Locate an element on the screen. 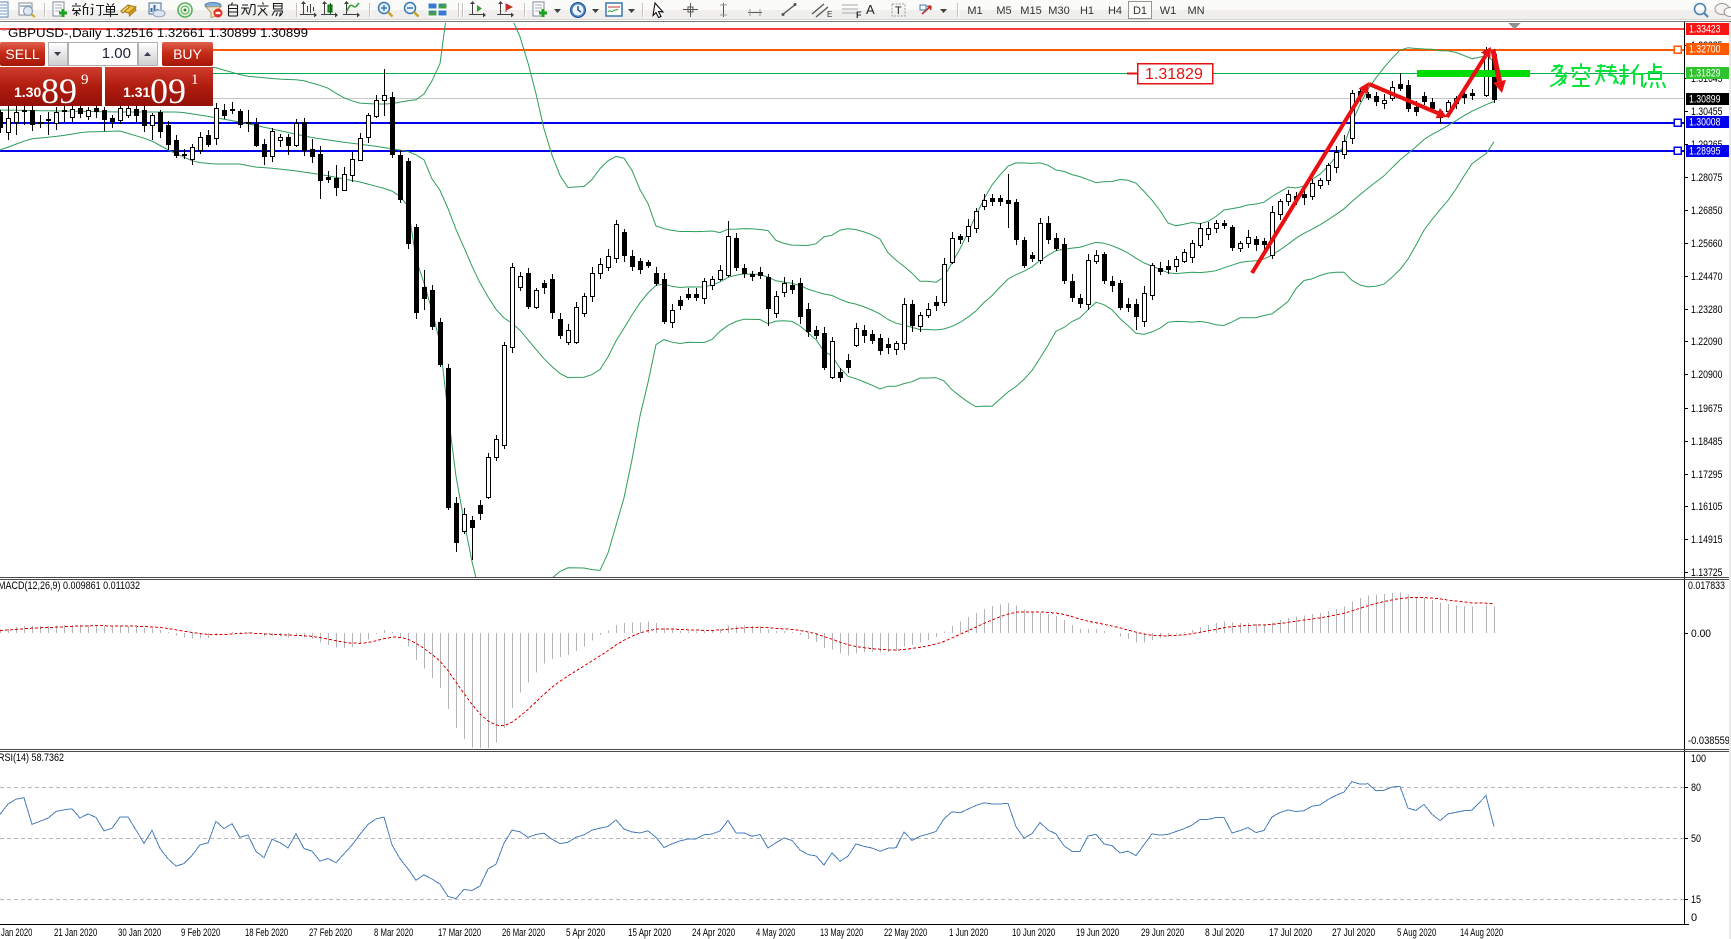 The image size is (1731, 939). svg-text: -0.038559 is located at coordinates (1709, 741).